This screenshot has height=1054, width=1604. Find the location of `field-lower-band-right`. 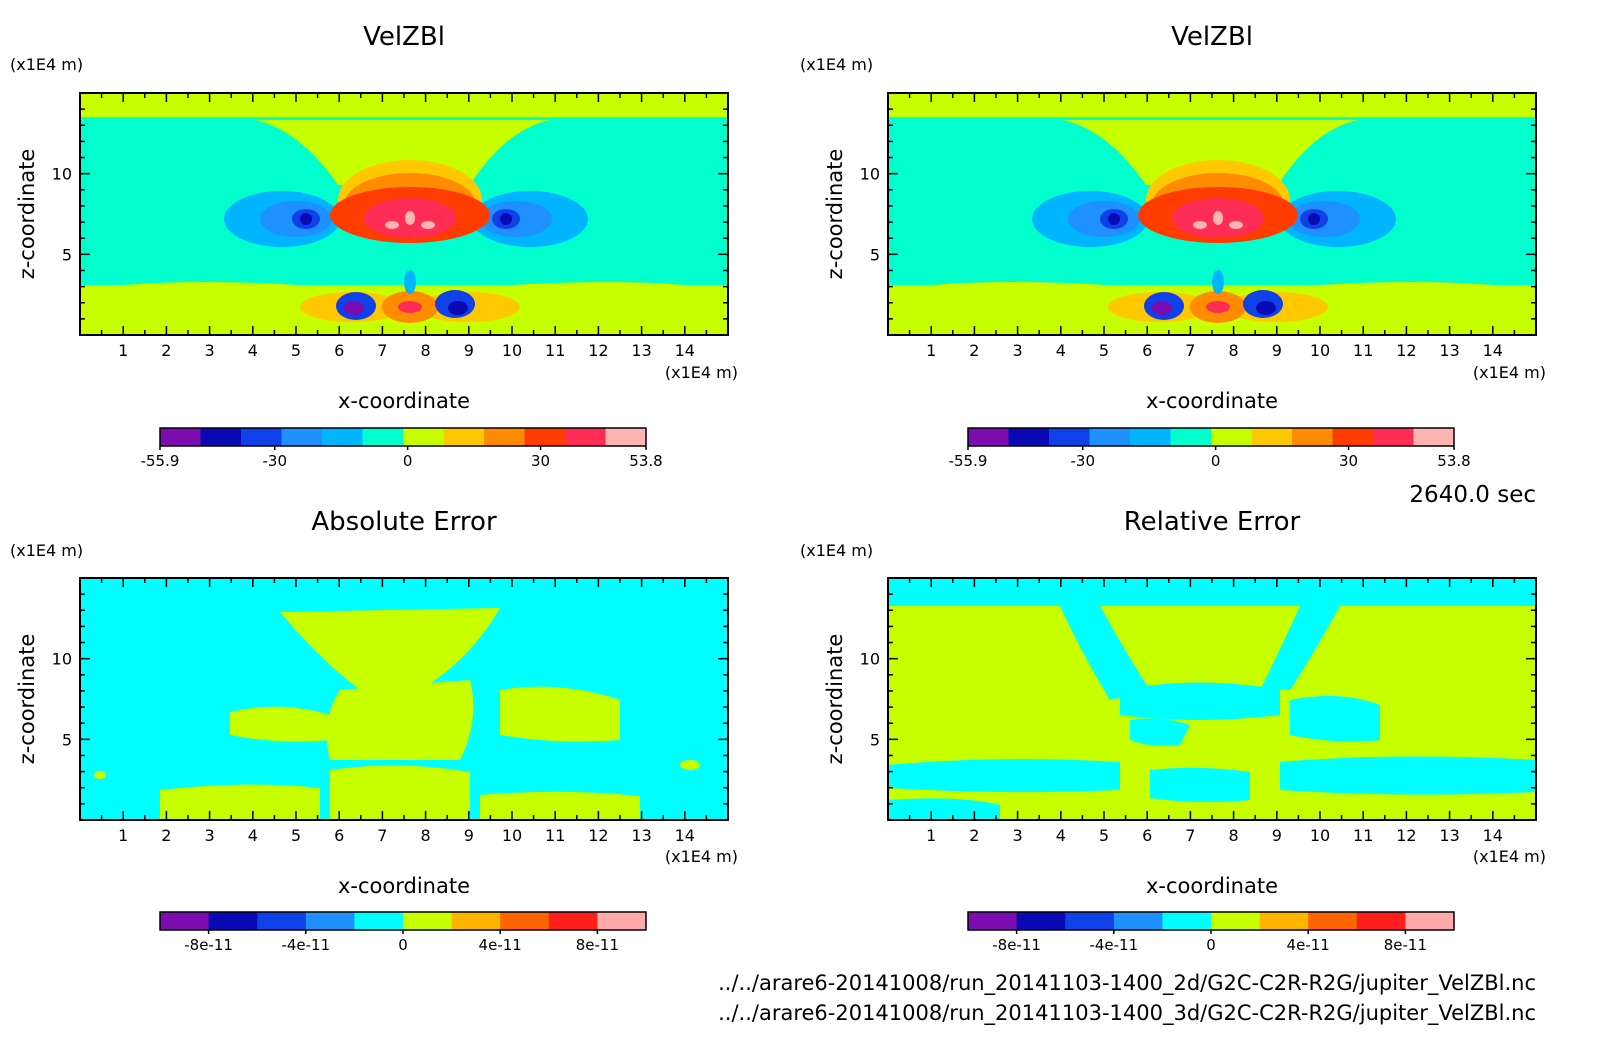

field-lower-band-right is located at coordinates (1408, 775).